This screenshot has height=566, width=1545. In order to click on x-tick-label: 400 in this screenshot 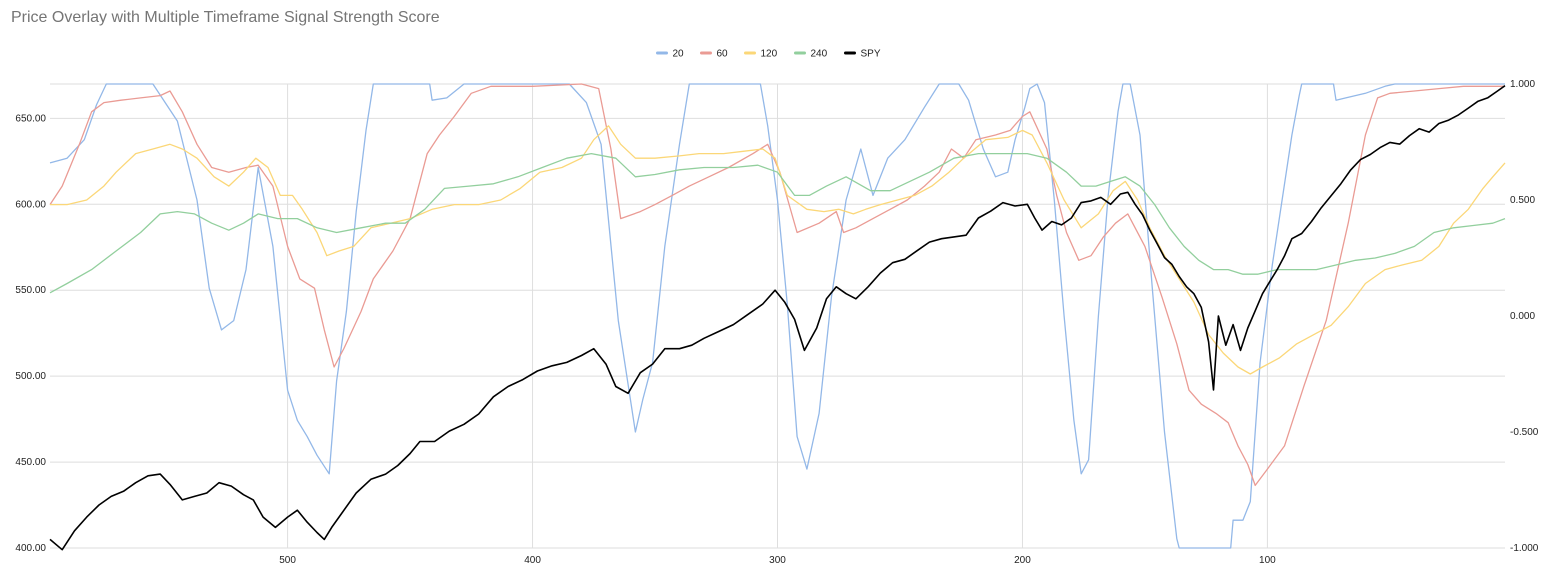, I will do `click(532, 560)`.